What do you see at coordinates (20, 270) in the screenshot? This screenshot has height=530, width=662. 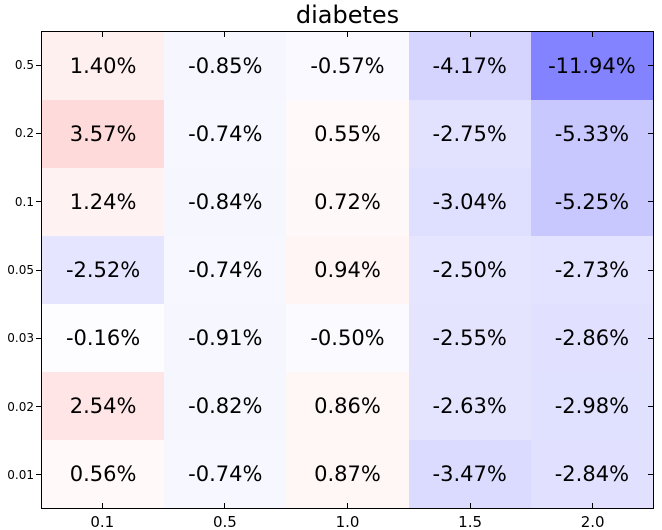 I see `y-axis-tick-label: 0.05` at bounding box center [20, 270].